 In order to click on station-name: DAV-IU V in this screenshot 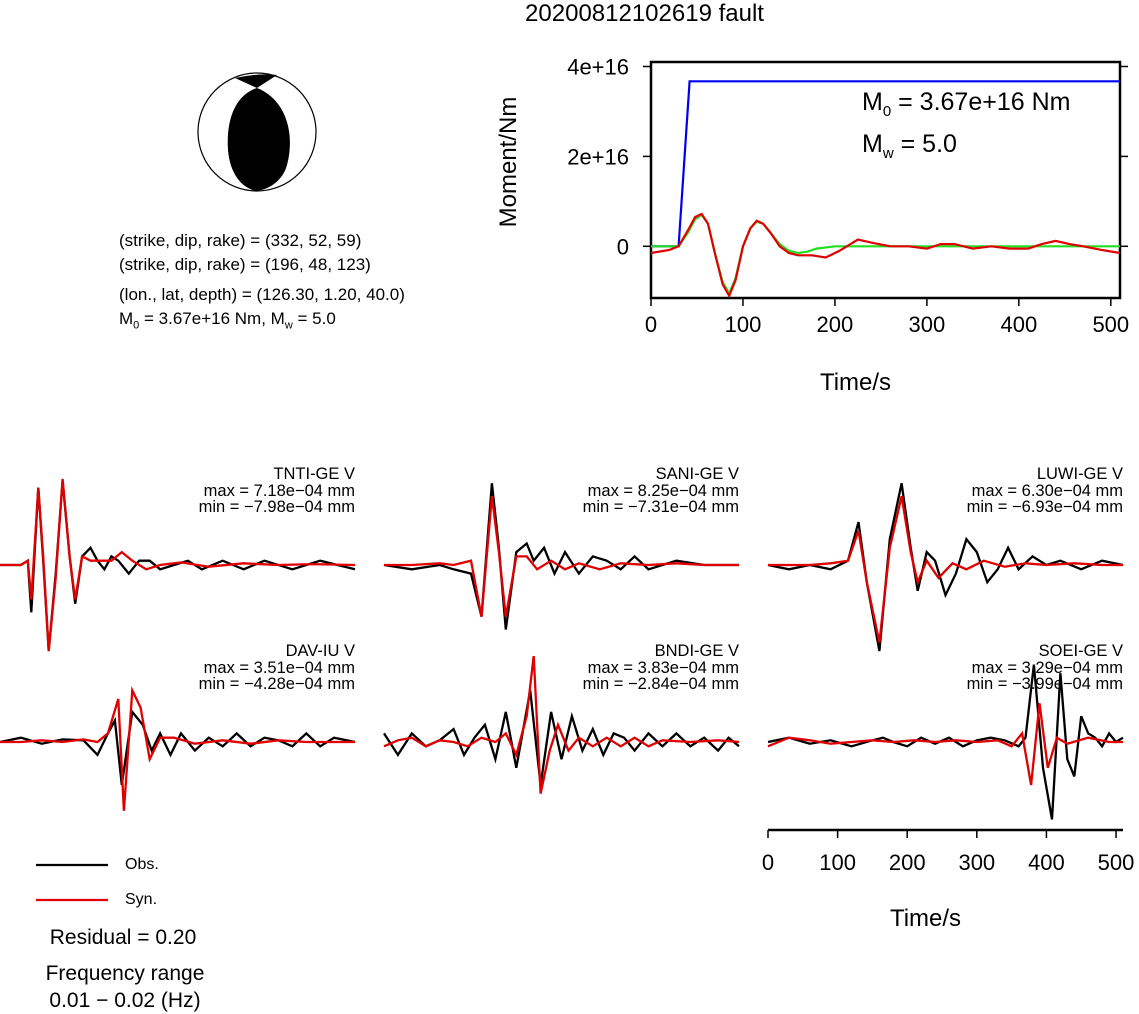, I will do `click(320, 651)`.